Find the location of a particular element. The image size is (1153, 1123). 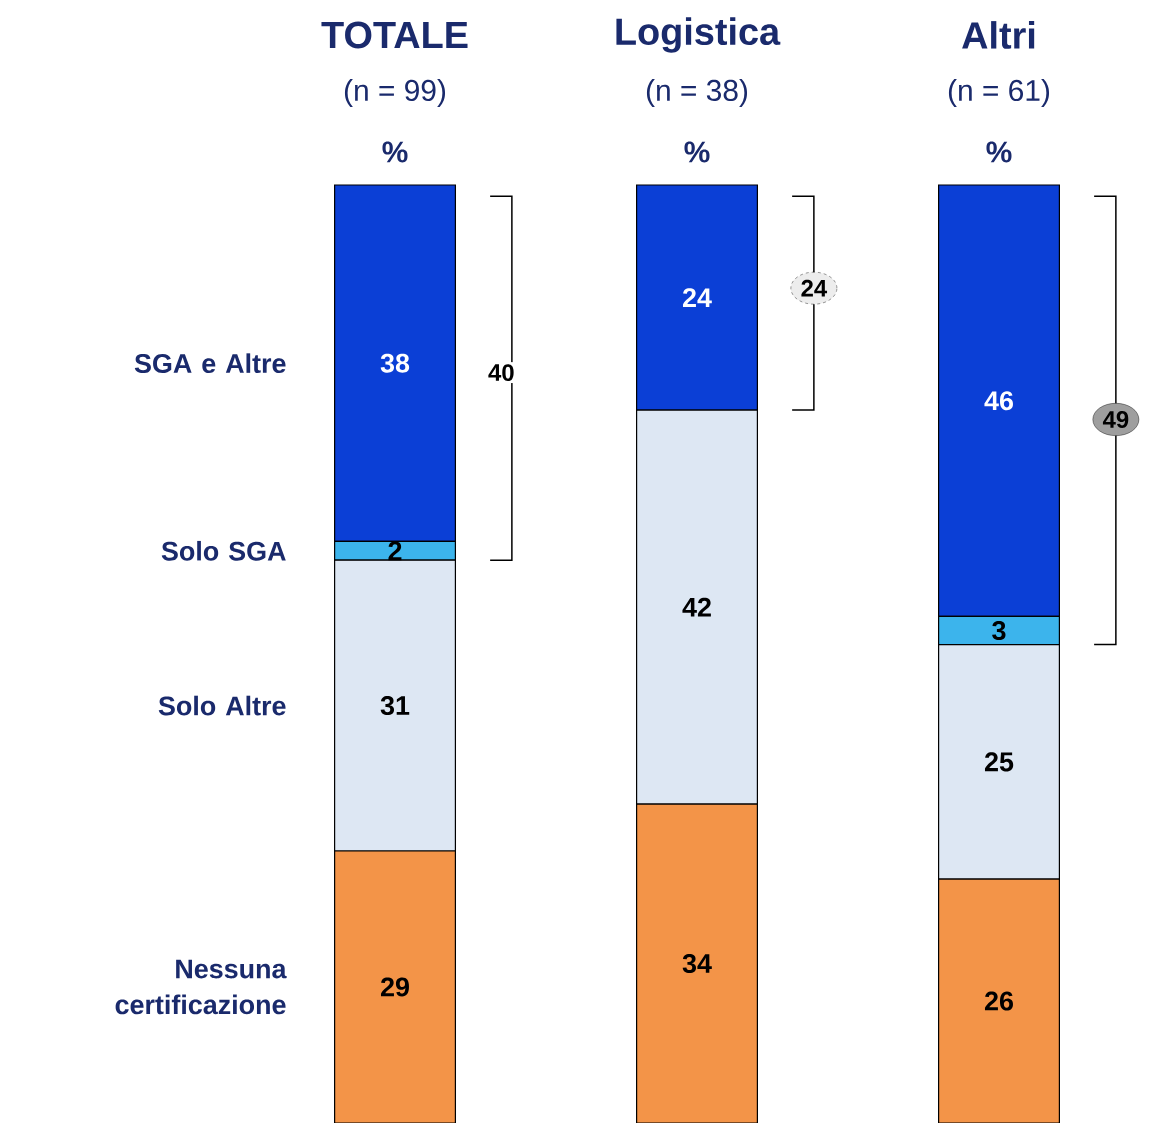

x-tick-label: TOTALE is located at coordinates (394, 35).